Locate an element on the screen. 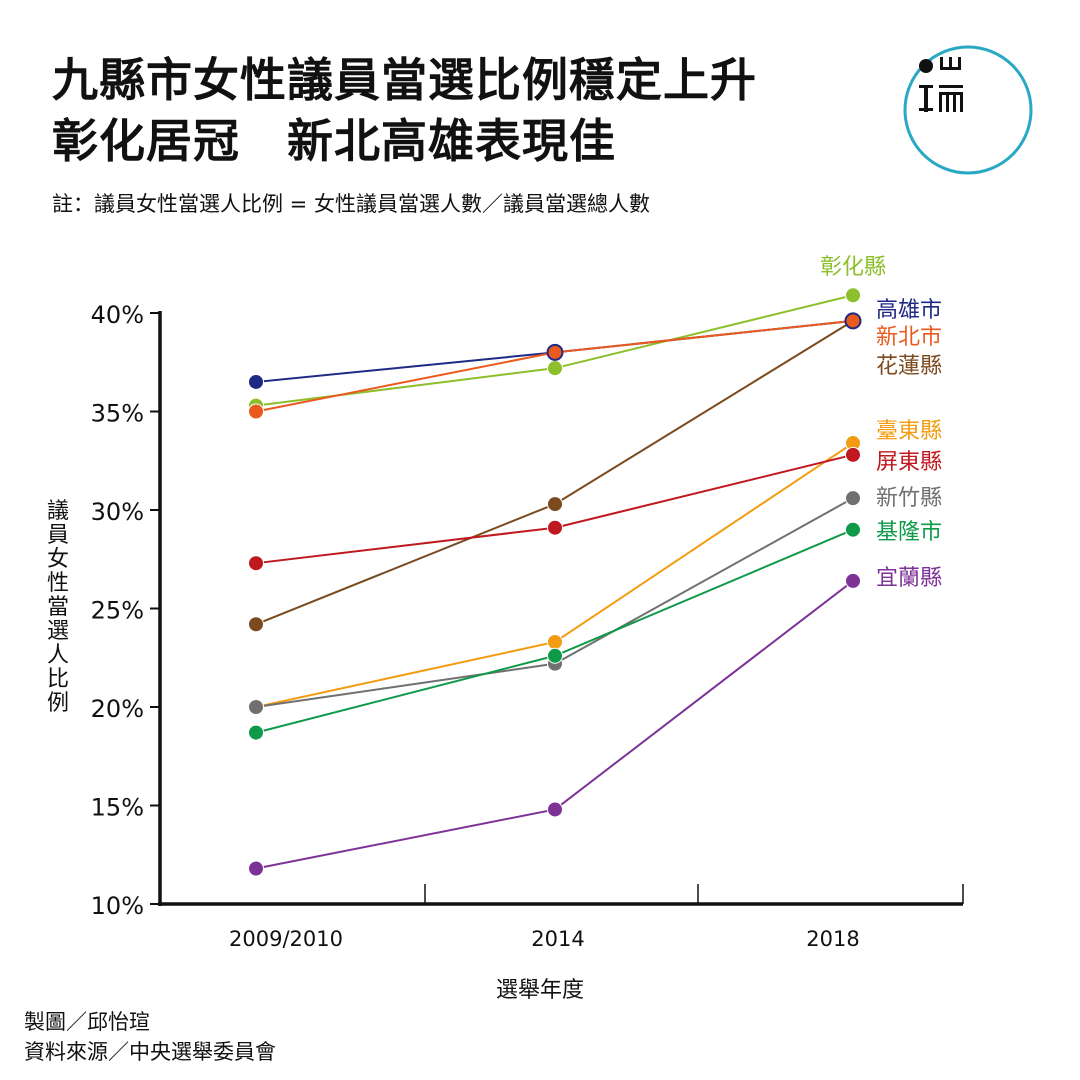 The image size is (1080, 1080). page-title-line-1: 九縣市女性議員當選比例穩定上升 is located at coordinates (404, 80).